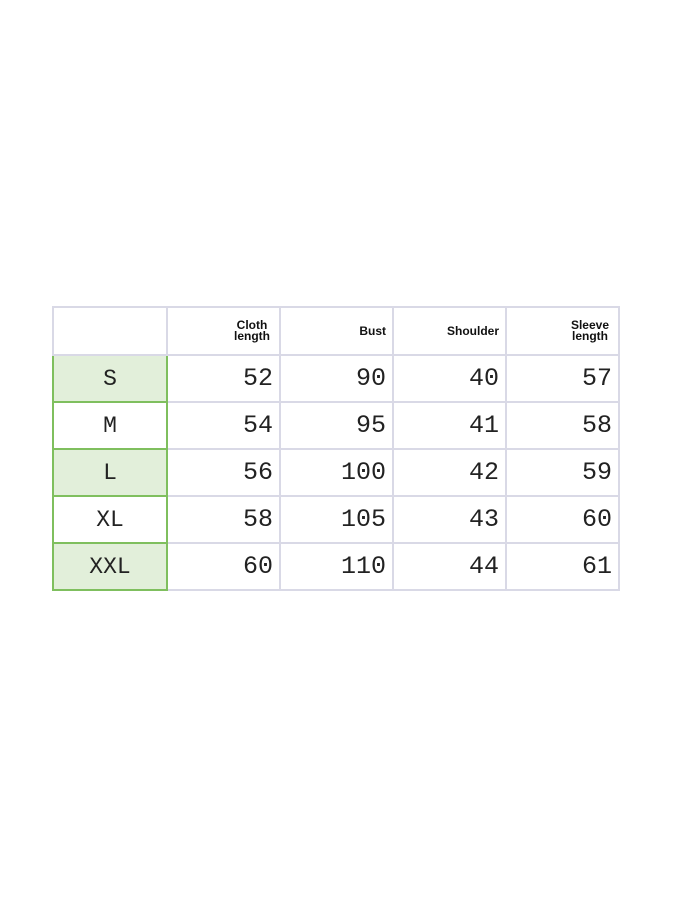 The image size is (675, 900). What do you see at coordinates (449, 378) in the screenshot?
I see `value-cell: 40` at bounding box center [449, 378].